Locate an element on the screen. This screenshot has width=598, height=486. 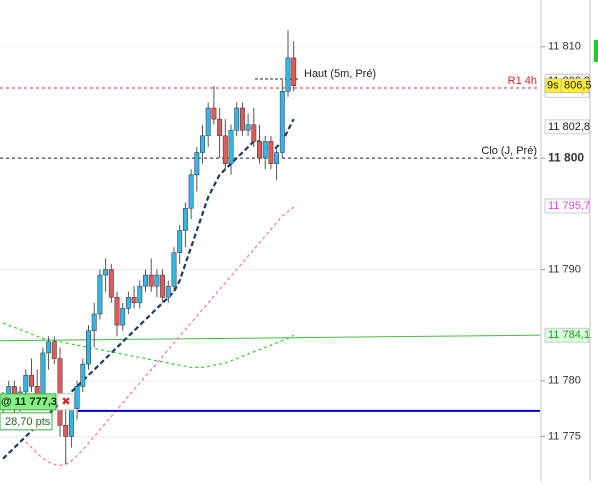
order-distance: 28,70 pts is located at coordinates (28, 422).